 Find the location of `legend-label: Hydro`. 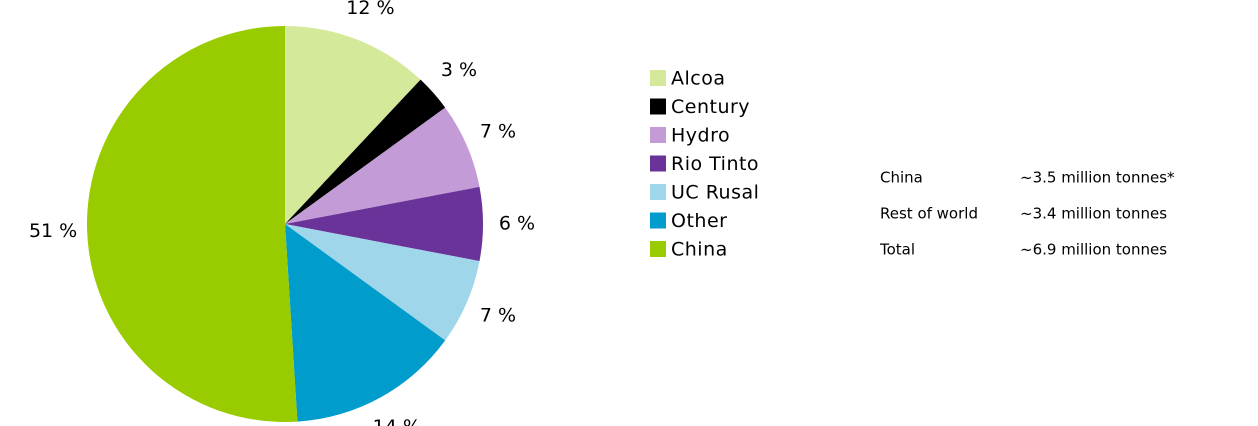

legend-label: Hydro is located at coordinates (700, 136).